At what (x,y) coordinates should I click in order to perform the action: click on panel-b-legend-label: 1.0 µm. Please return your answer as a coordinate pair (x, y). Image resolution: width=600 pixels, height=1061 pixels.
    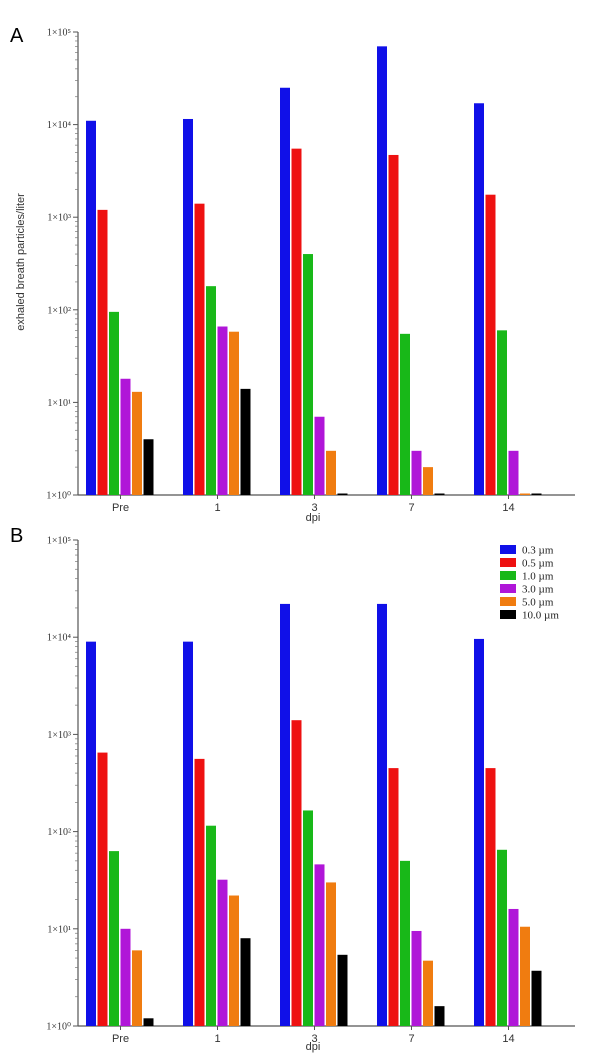
    Looking at the image, I should click on (538, 577).